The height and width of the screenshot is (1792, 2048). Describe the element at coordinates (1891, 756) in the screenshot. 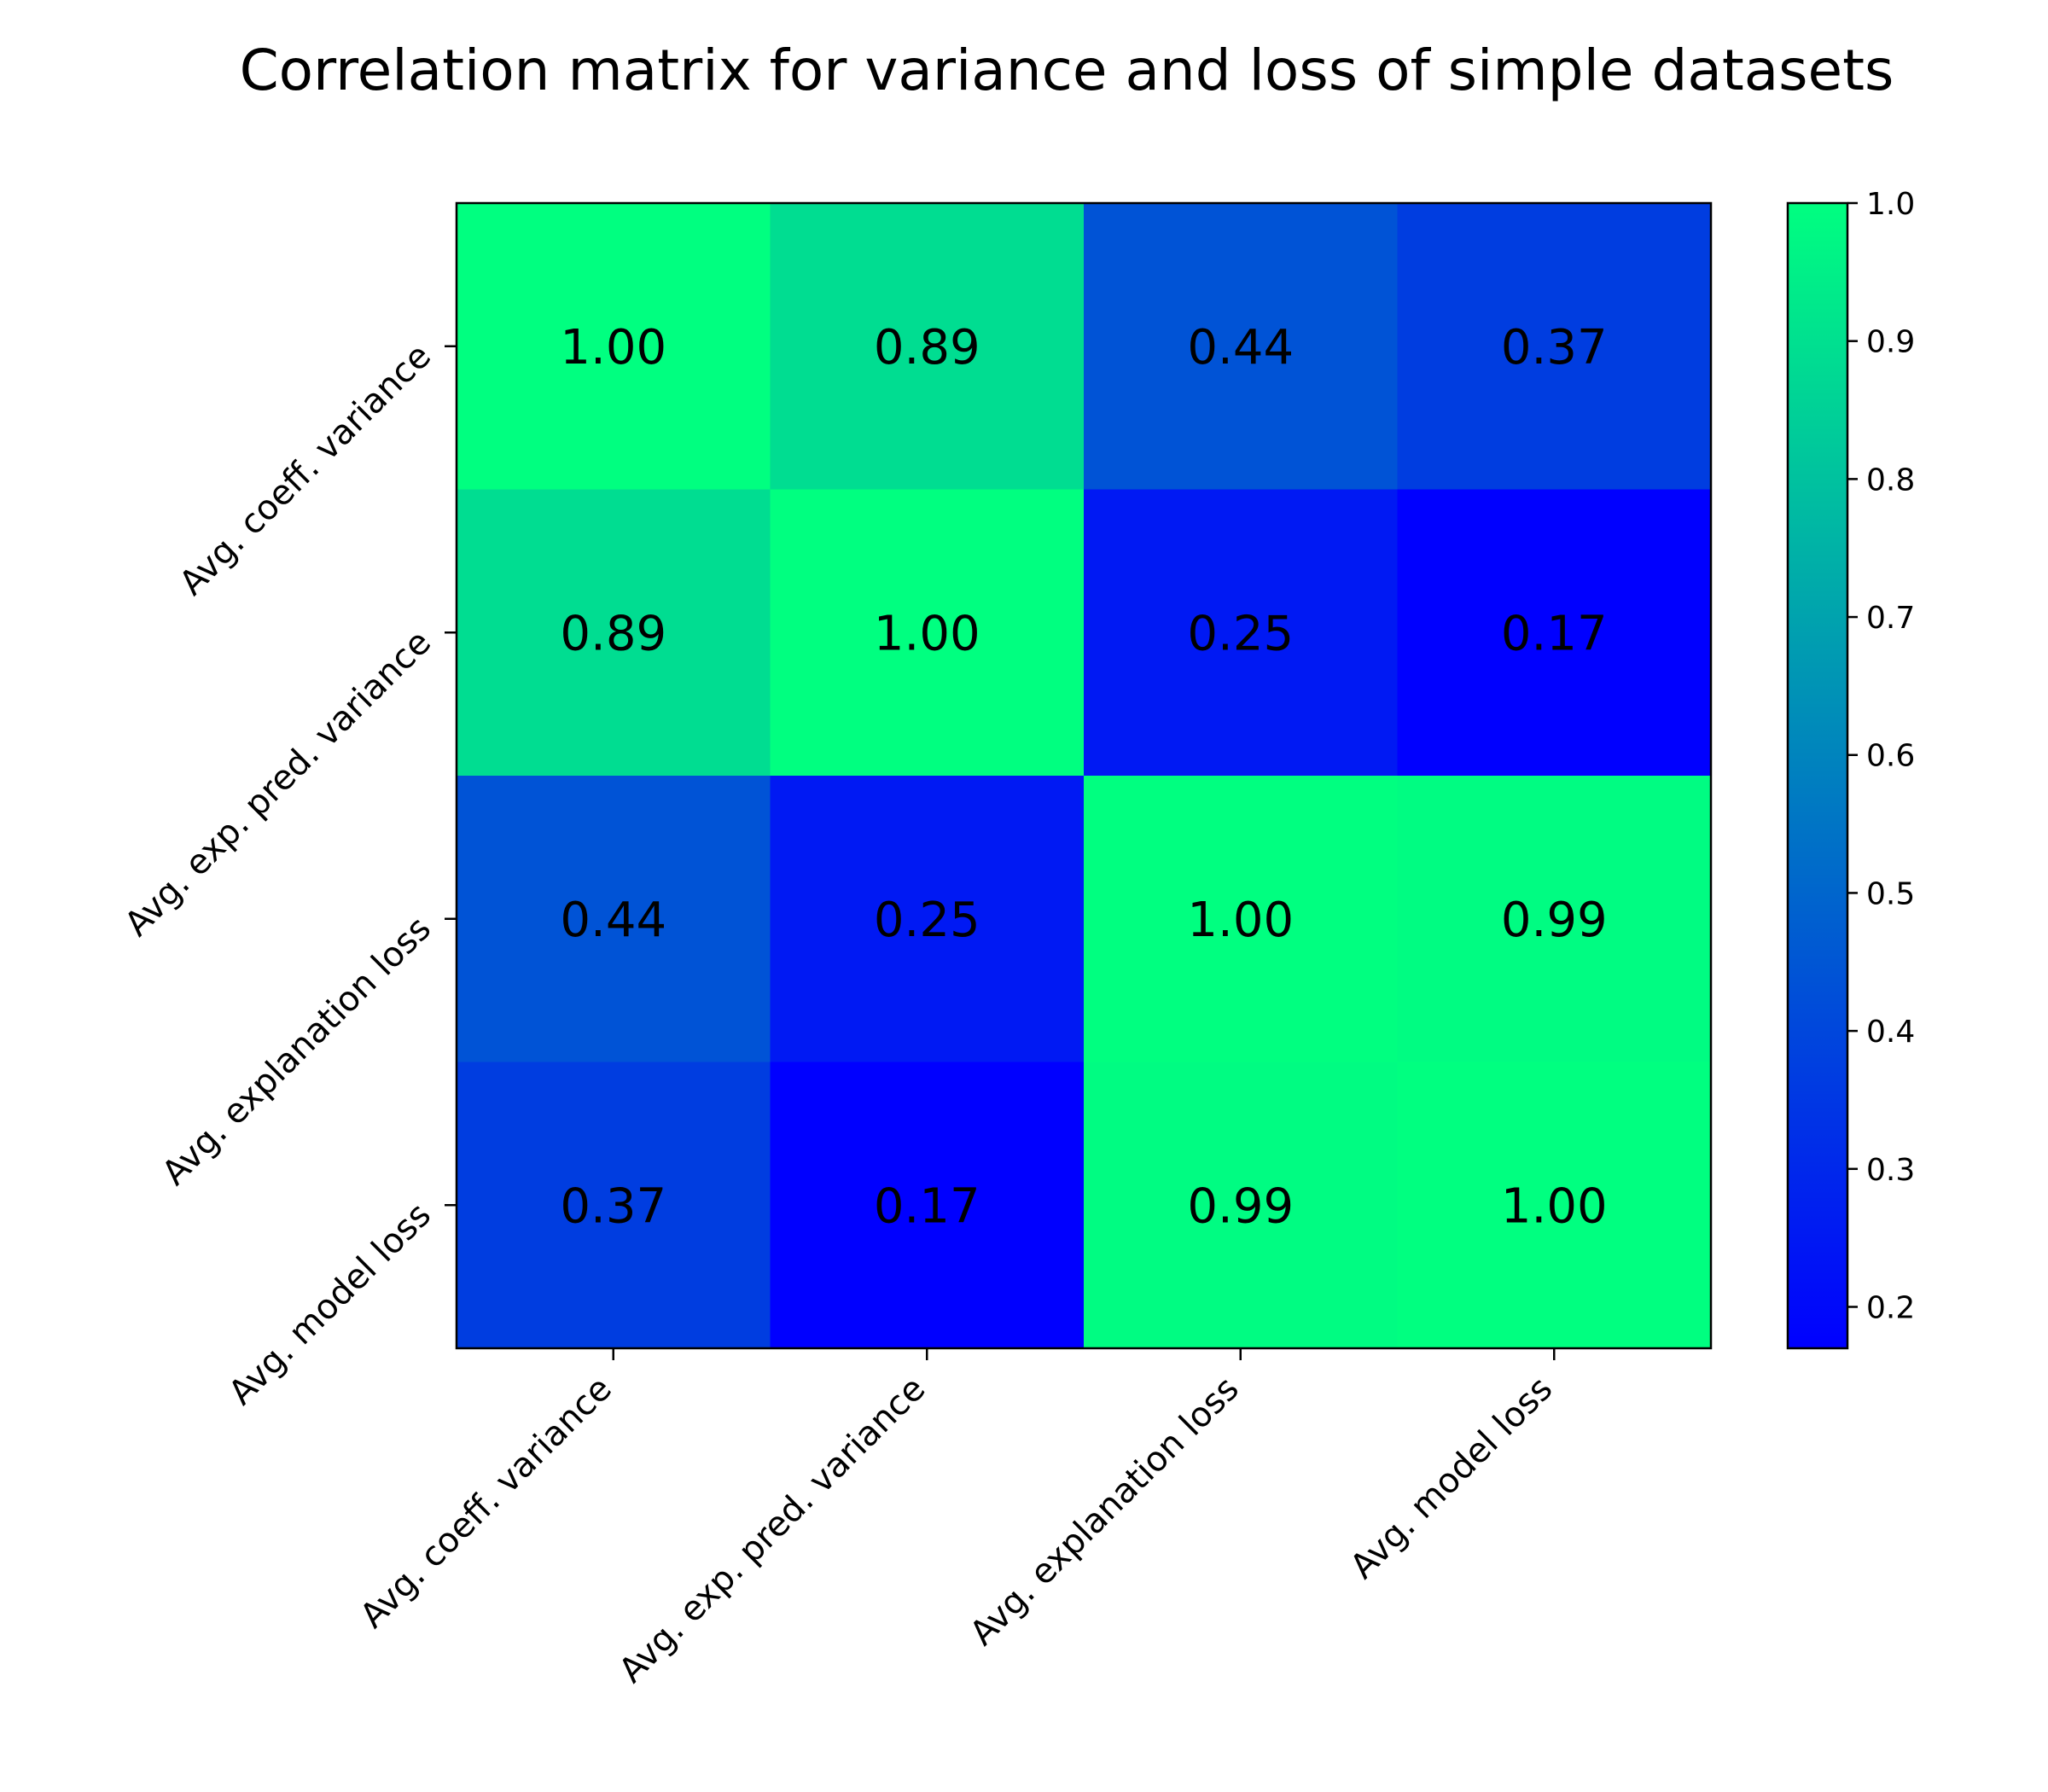

I see `colorbar-tick-label: 0.6` at that location.